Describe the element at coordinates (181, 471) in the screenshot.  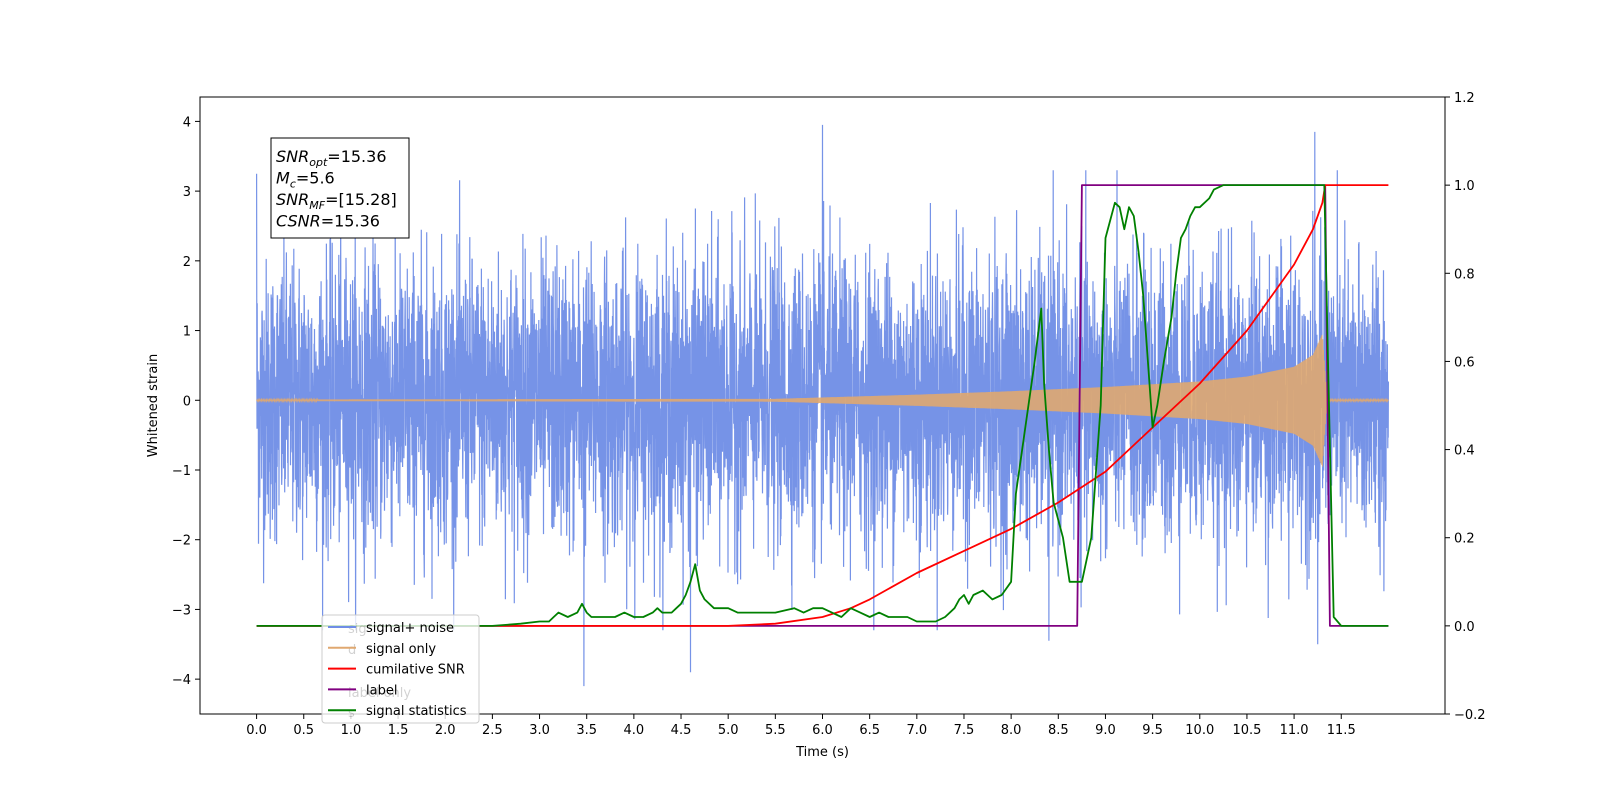
I see `y-tick-label: −1` at that location.